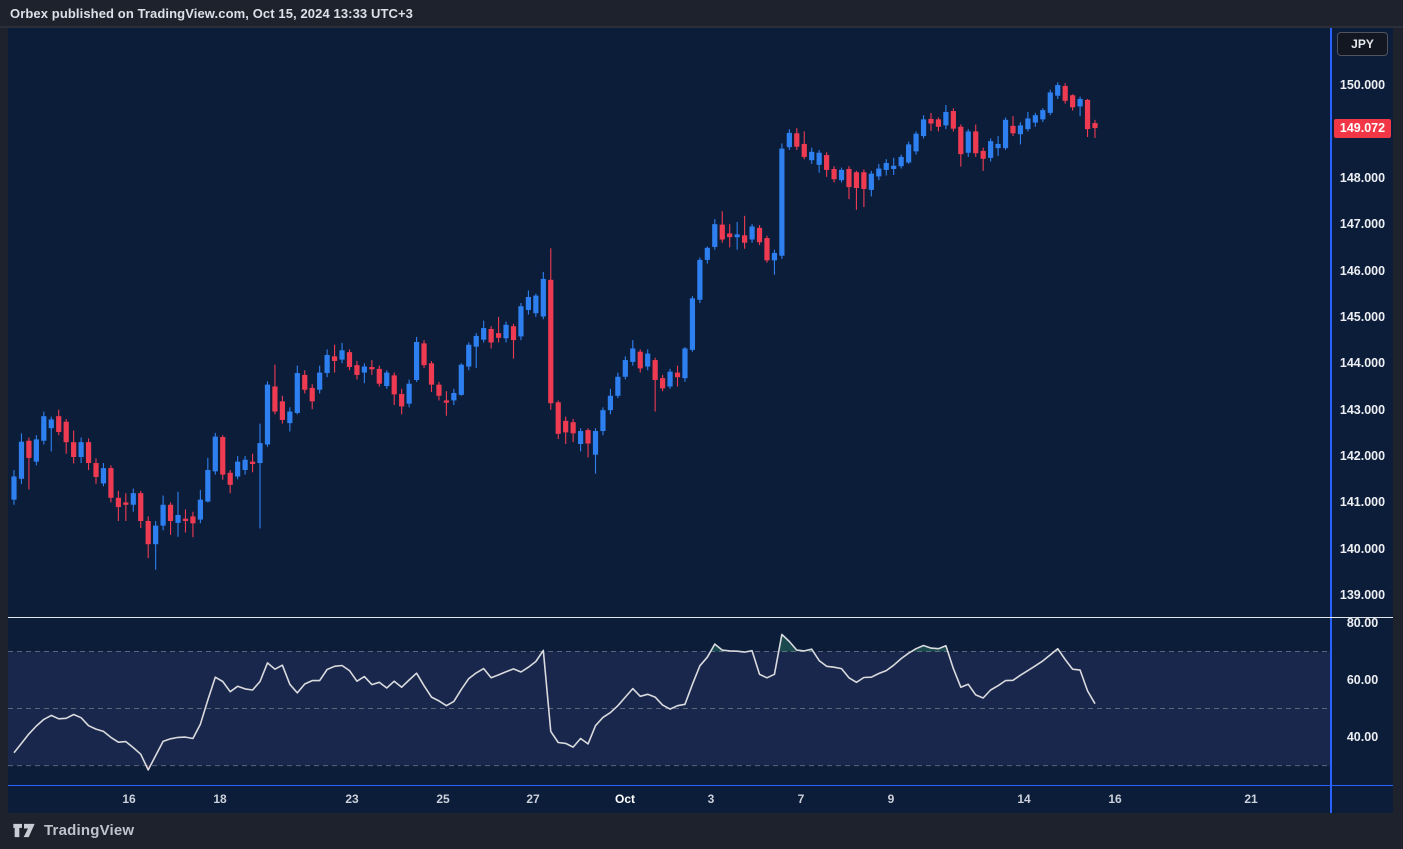 The image size is (1403, 849). I want to click on price-axis-label: 139.000, so click(1362, 595).